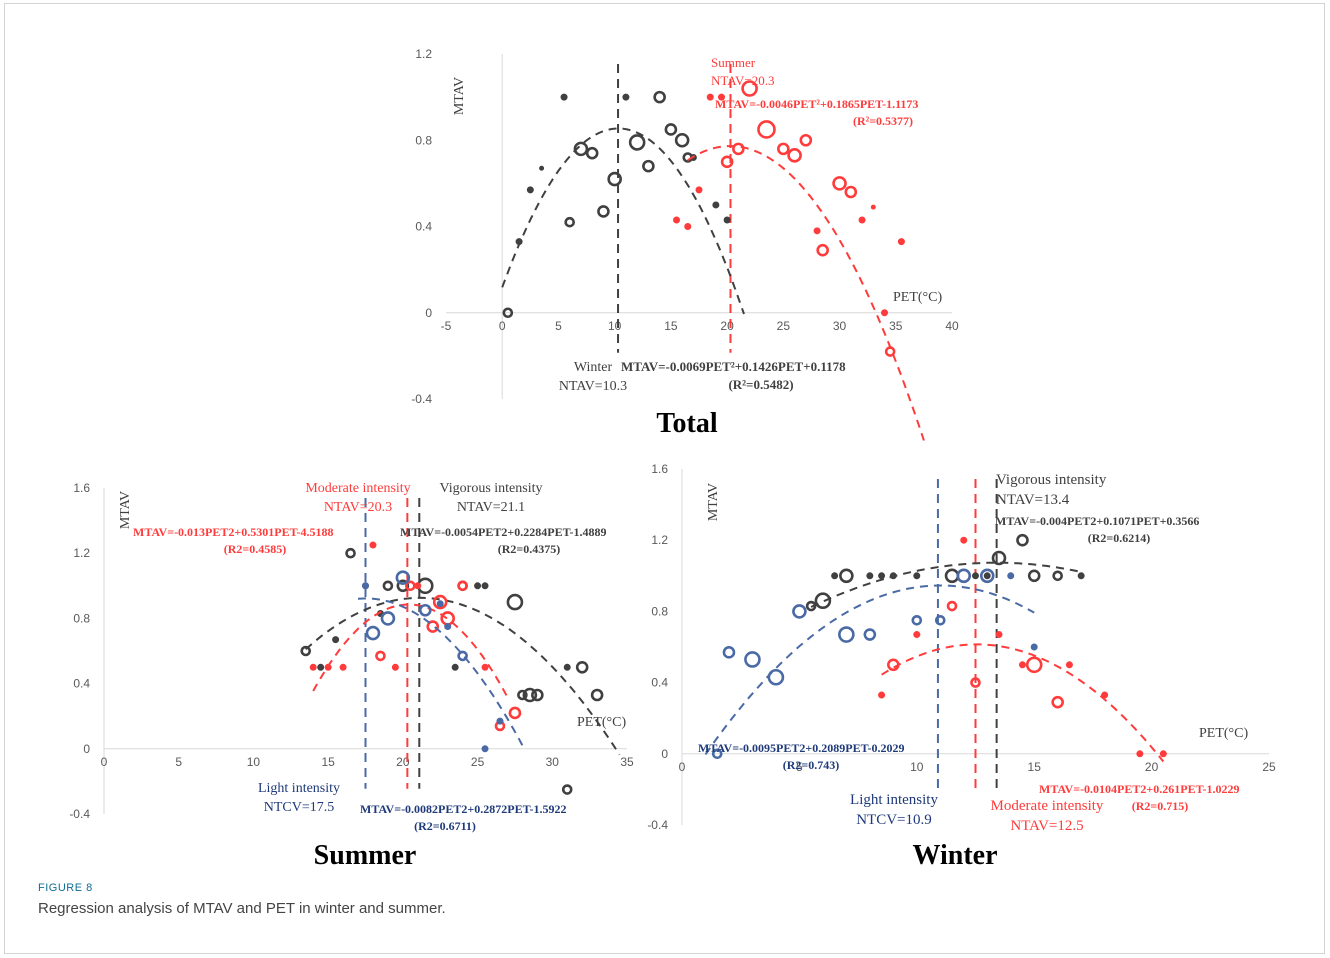 The width and height of the screenshot is (1330, 958). What do you see at coordinates (894, 800) in the screenshot?
I see `annotation-light: Light intensity` at bounding box center [894, 800].